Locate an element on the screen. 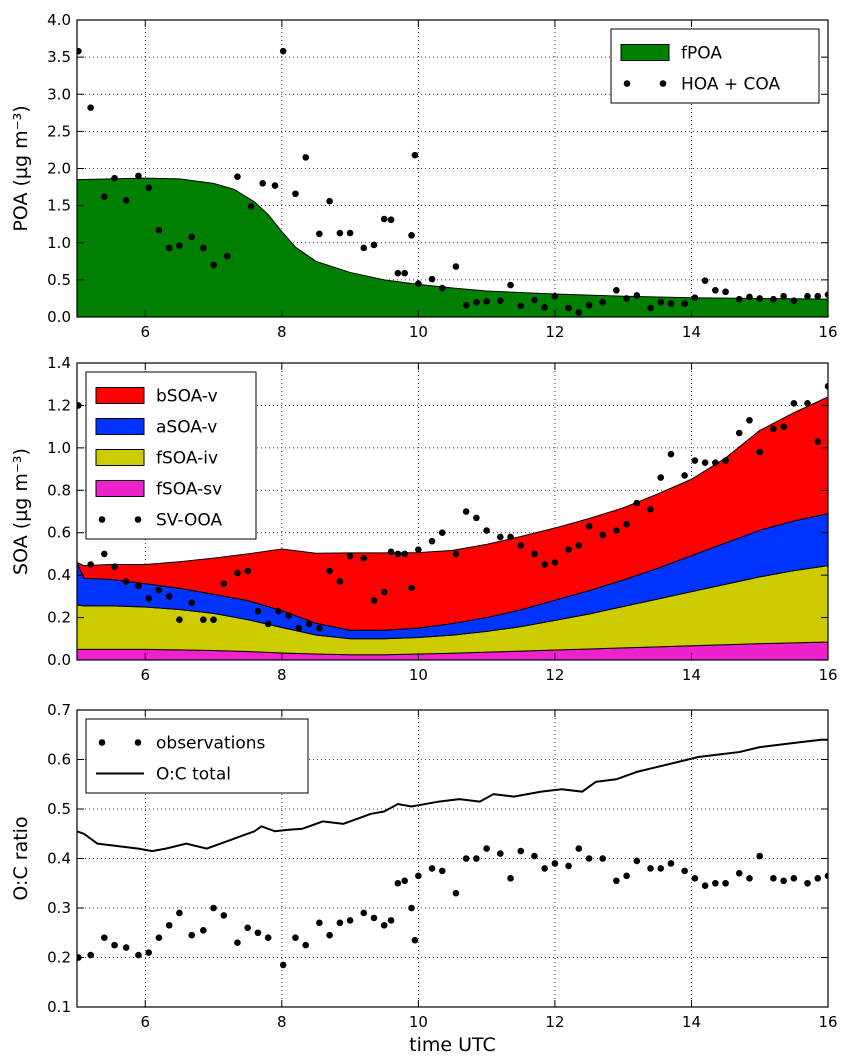 This screenshot has width=842, height=1057. y-tick-label: 3.0 is located at coordinates (59, 94).